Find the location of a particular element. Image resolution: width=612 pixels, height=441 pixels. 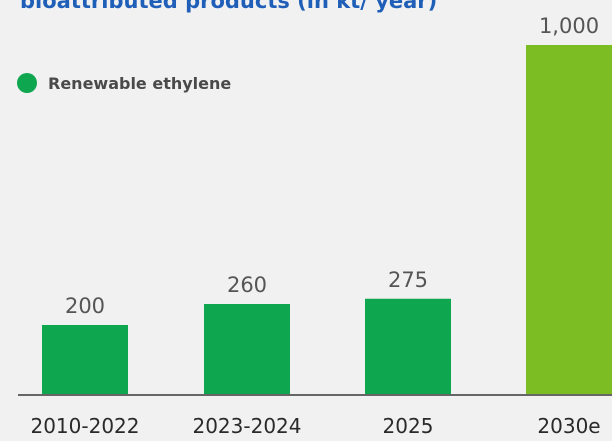

legend-label: Renewable ethylene is located at coordinates (139, 83).